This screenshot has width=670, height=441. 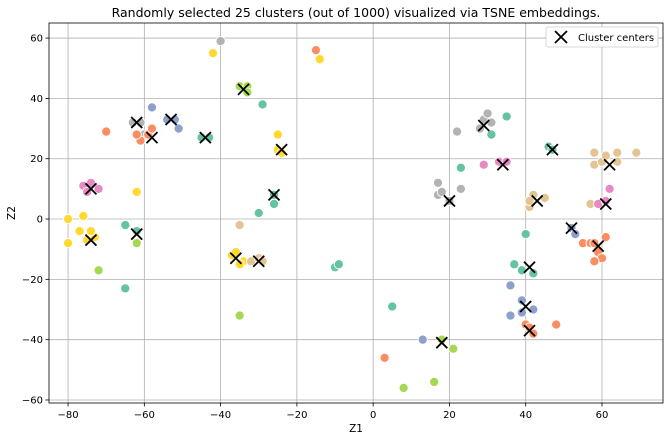 What do you see at coordinates (40, 220) in the screenshot?
I see `y-tick-label: 0` at bounding box center [40, 220].